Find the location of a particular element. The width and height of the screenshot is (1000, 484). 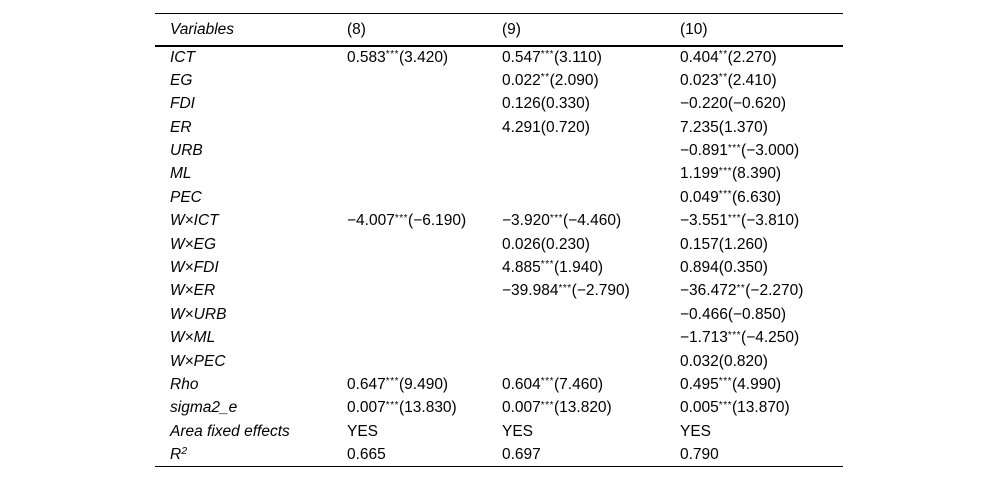

variable-label: W×PEC is located at coordinates (198, 361).